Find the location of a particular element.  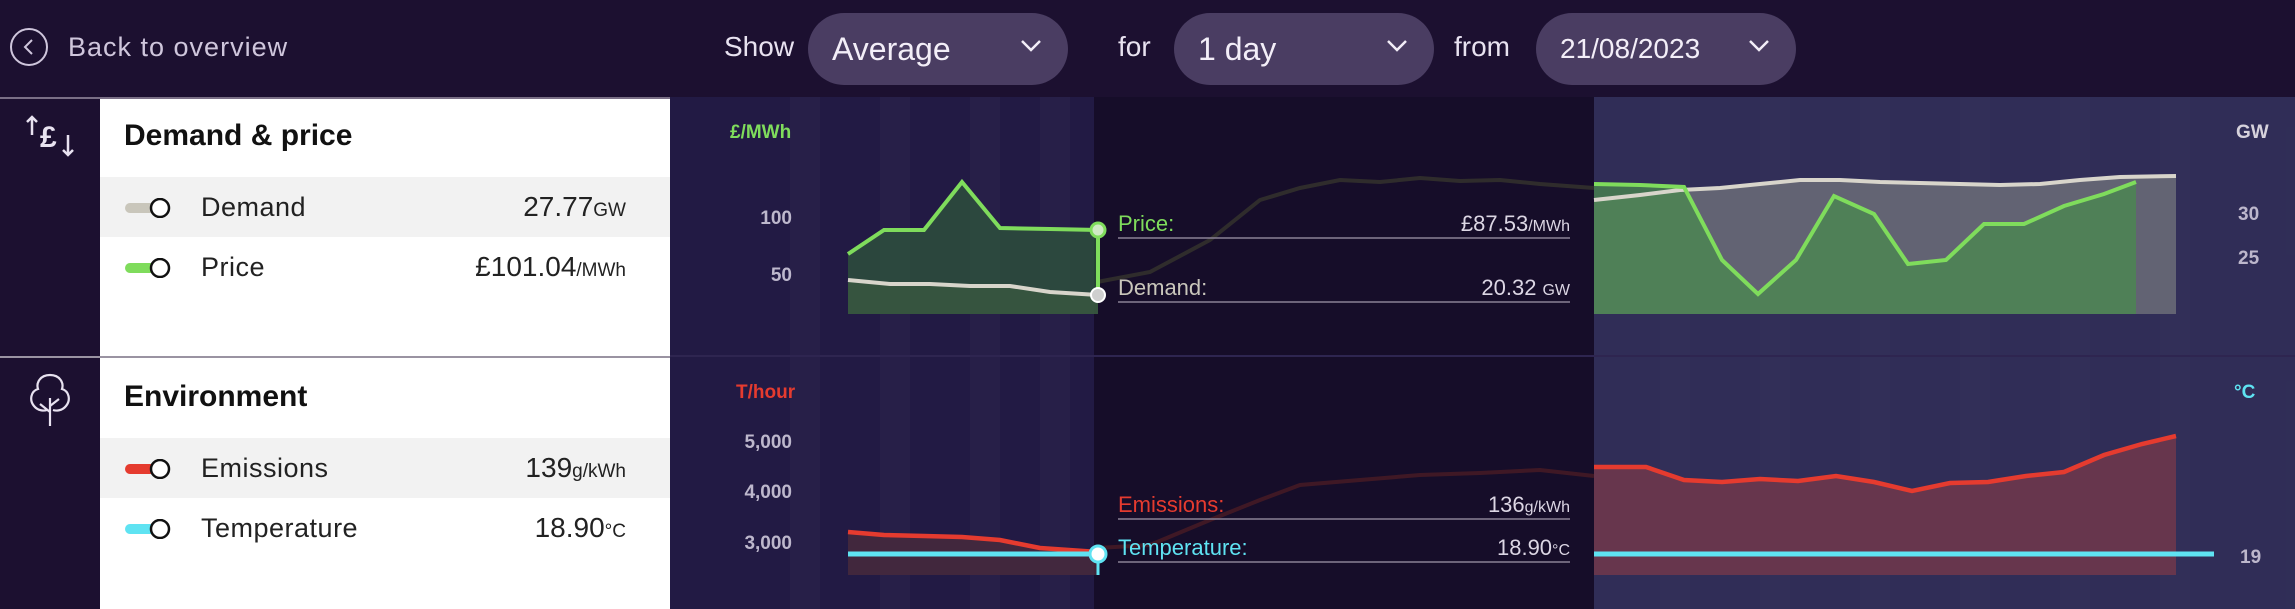

price-tick-label: 50 is located at coordinates (781, 275).